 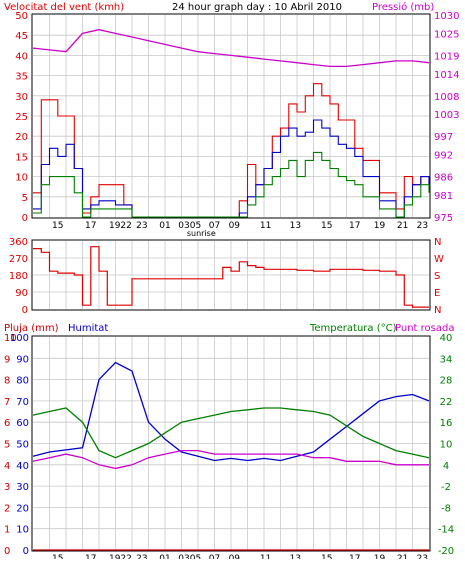 I want to click on mid-left-tick: 360, so click(x=18, y=242).